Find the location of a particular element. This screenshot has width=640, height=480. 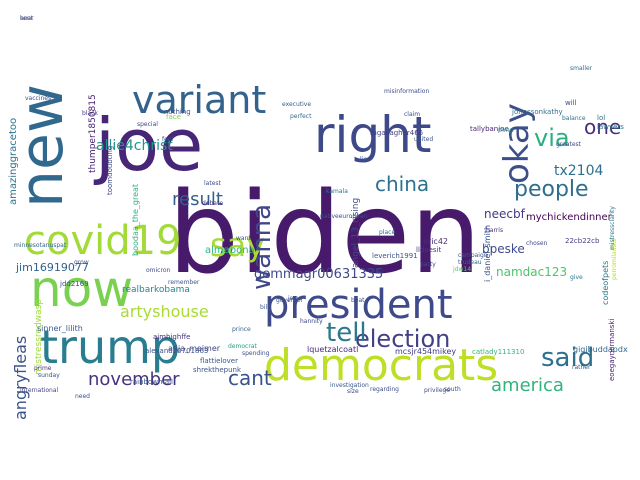

cloud-word: hear is located at coordinates (27, 18).